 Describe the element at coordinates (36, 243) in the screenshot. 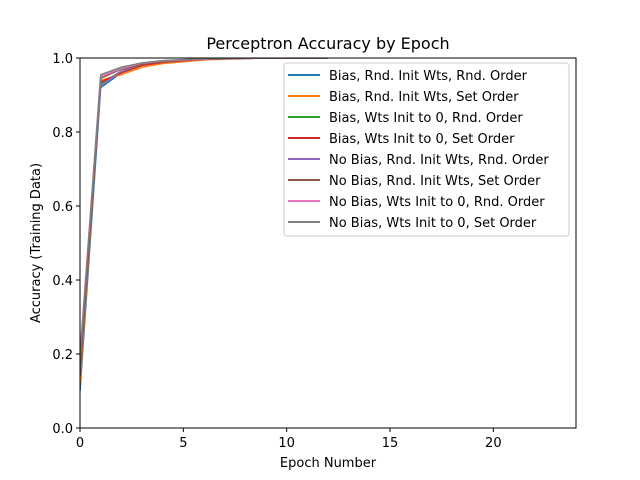

I see `y-axis-title: Accuracy (Training Data)` at that location.